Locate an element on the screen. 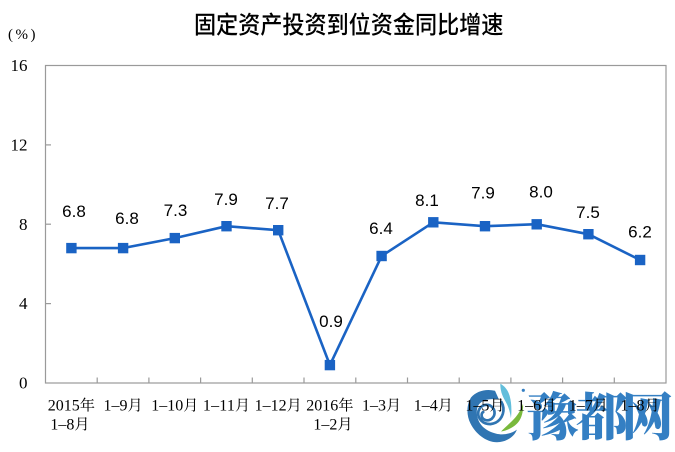 Image resolution: width=675 pixels, height=452 pixels. svg-text: 1–8 is located at coordinates (62, 424).